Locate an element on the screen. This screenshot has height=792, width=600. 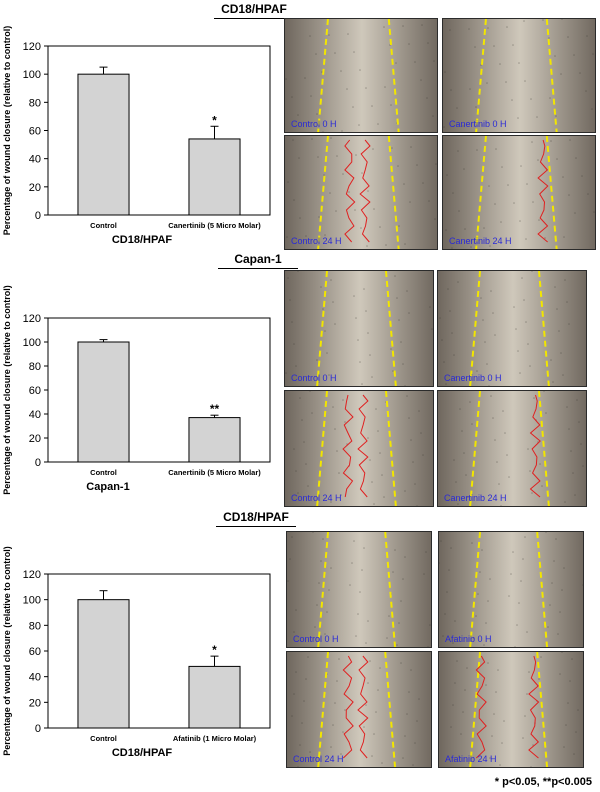
micrograph-2-control-0h-label: Control 0 H is located at coordinates (314, 378).